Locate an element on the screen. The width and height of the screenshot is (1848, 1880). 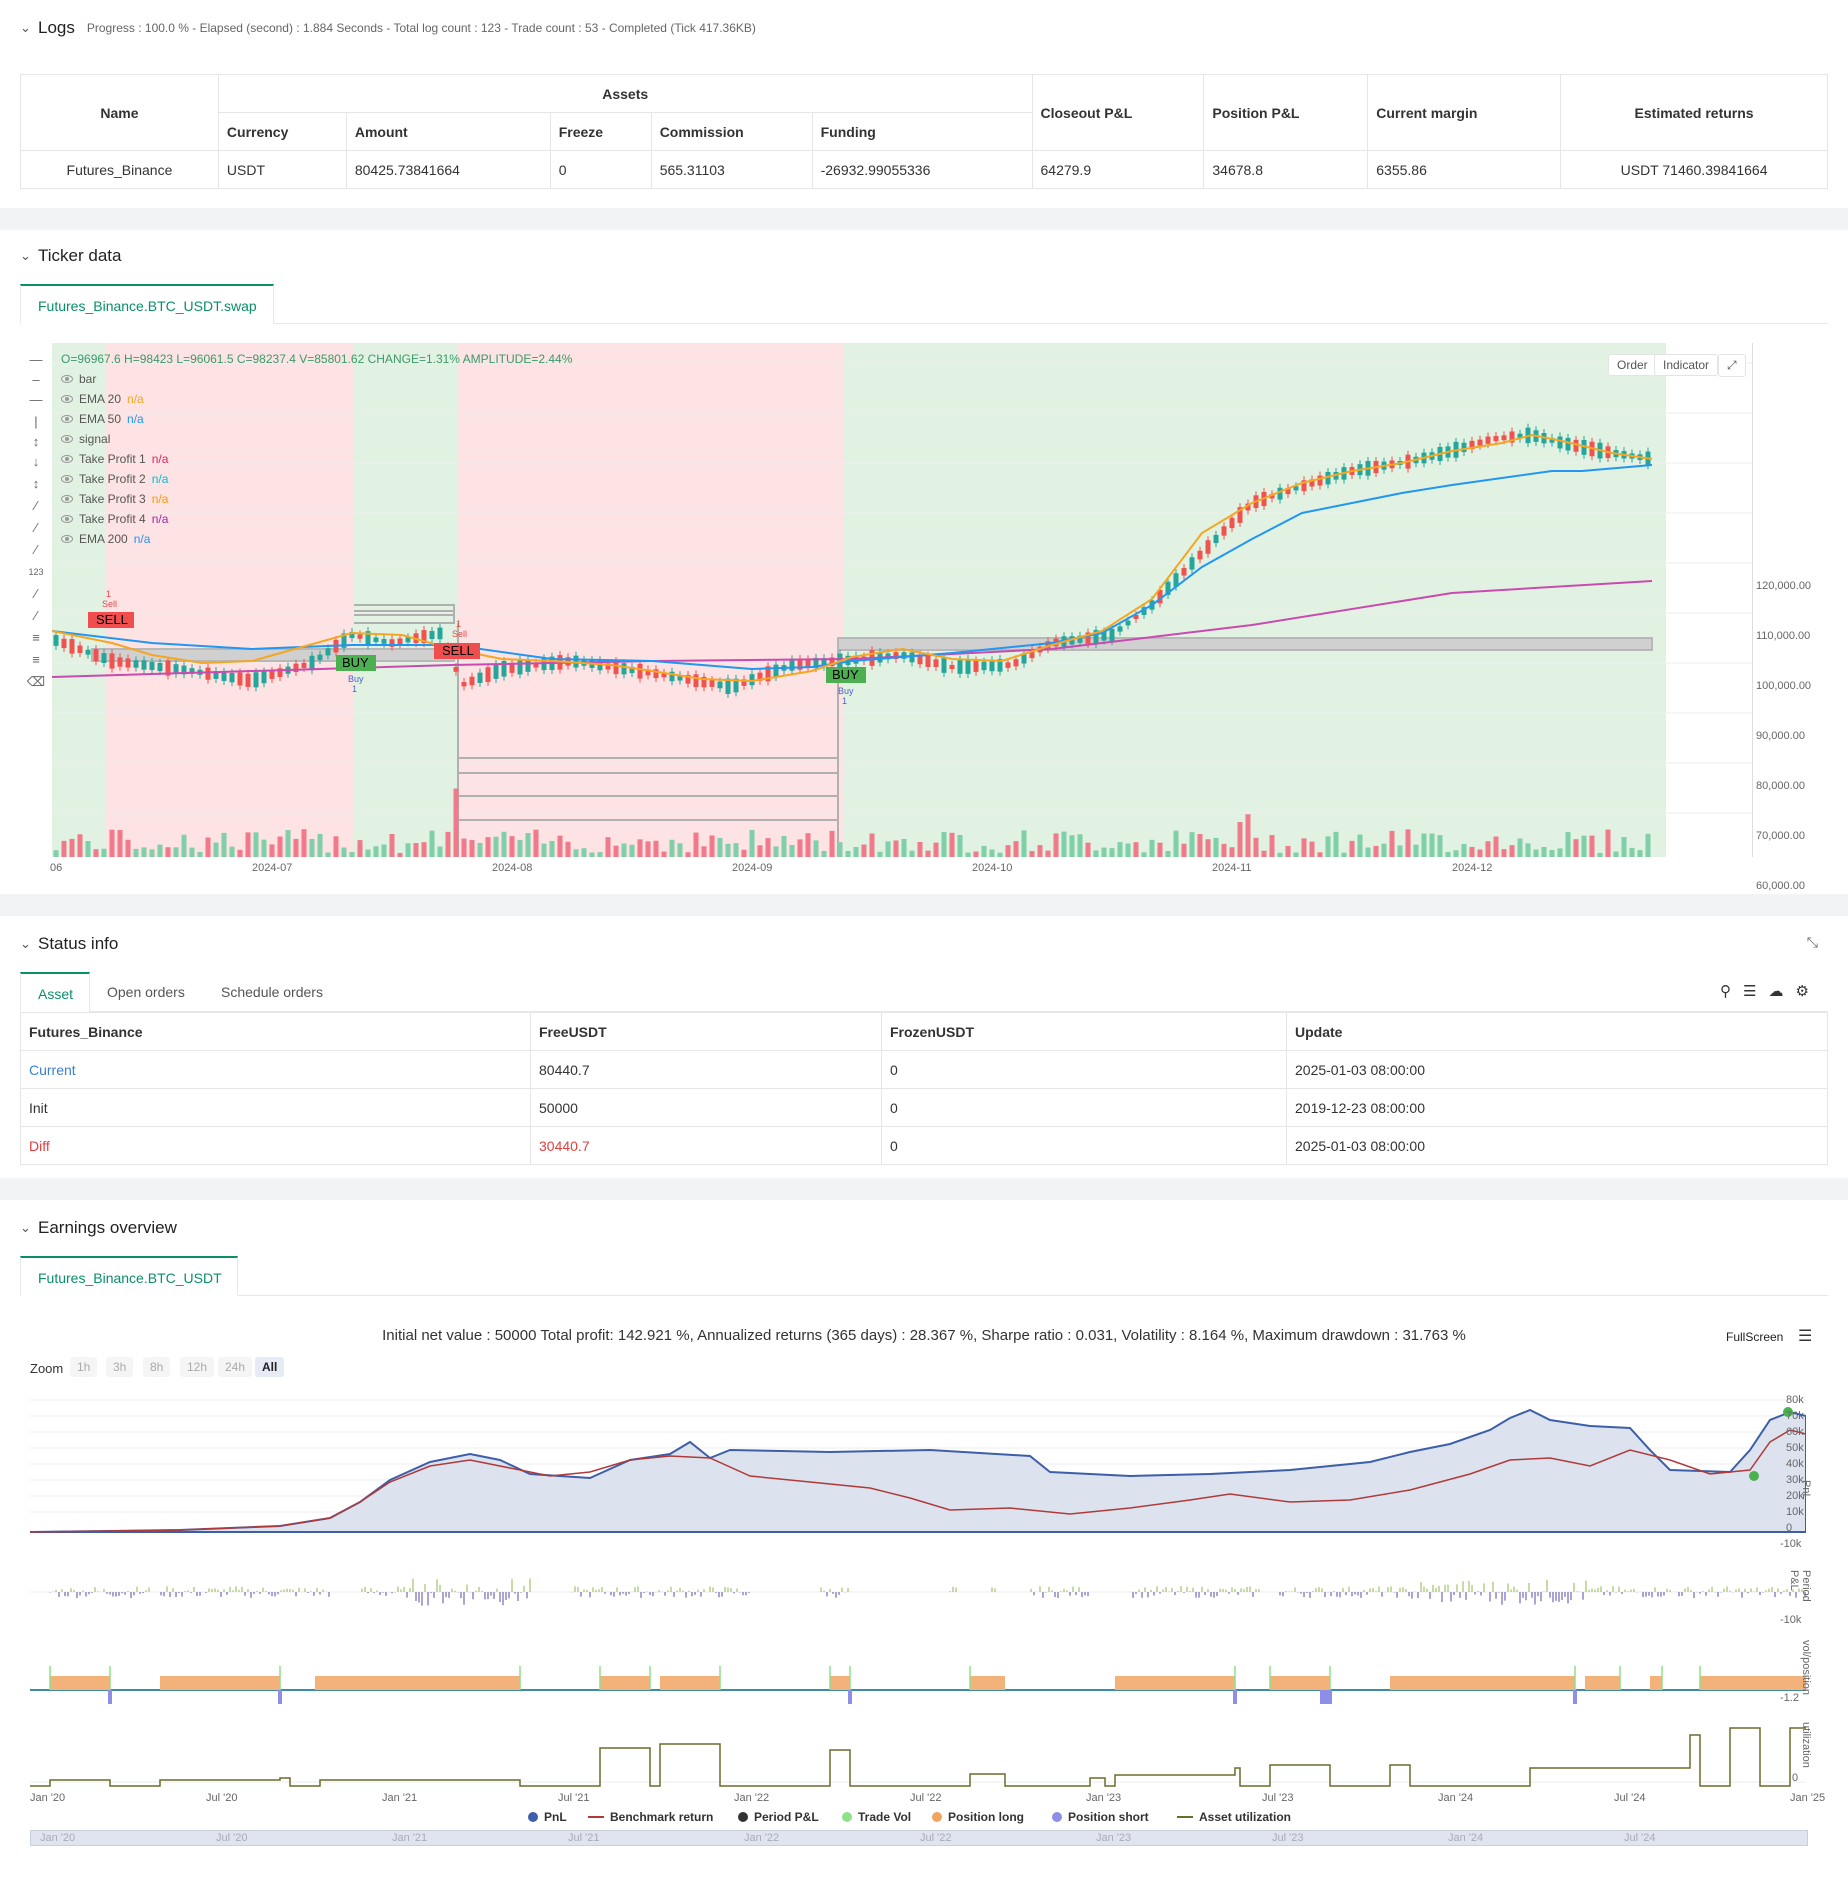
crosshair-icon: — is located at coordinates (36, 359).